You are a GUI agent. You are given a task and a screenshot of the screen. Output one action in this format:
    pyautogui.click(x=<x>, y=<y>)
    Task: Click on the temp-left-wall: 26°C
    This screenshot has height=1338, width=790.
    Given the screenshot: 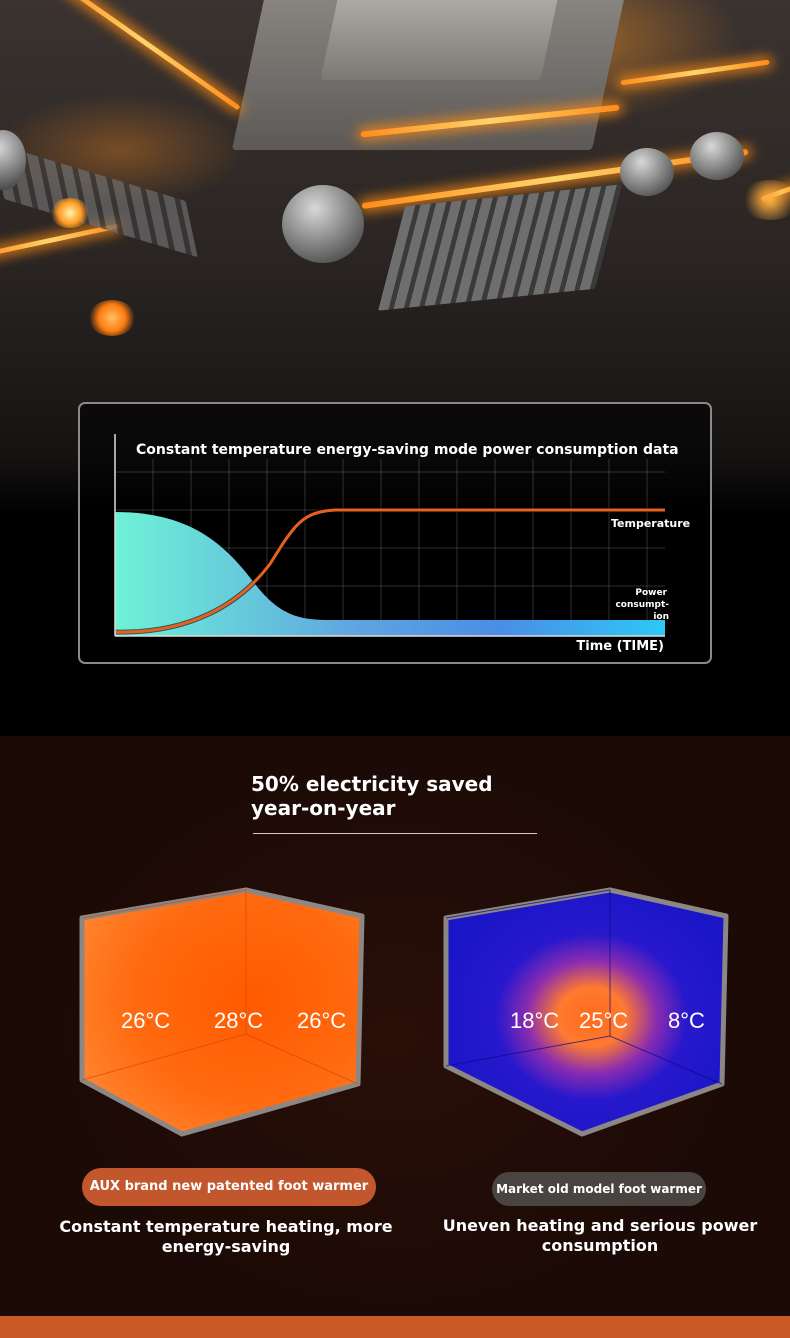 What is the action you would take?
    pyautogui.click(x=146, y=1020)
    